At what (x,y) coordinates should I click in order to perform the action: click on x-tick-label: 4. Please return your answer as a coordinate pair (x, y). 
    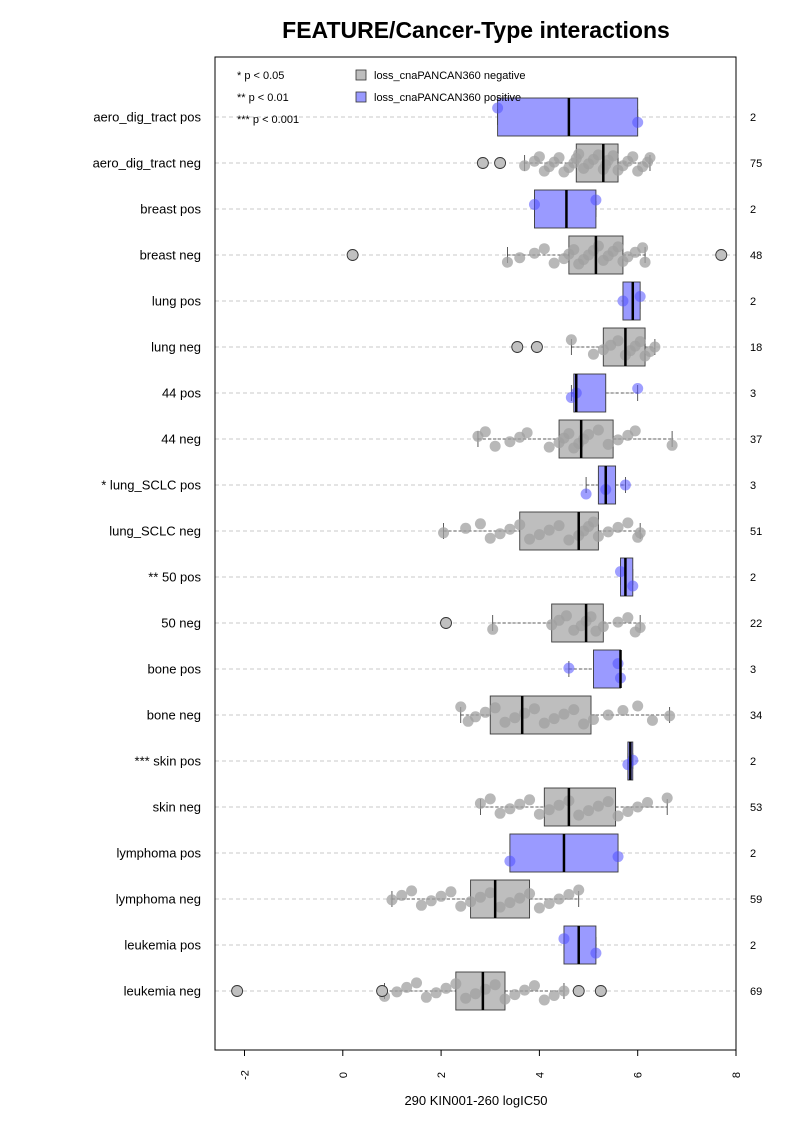
    Looking at the image, I should click on (540, 1075).